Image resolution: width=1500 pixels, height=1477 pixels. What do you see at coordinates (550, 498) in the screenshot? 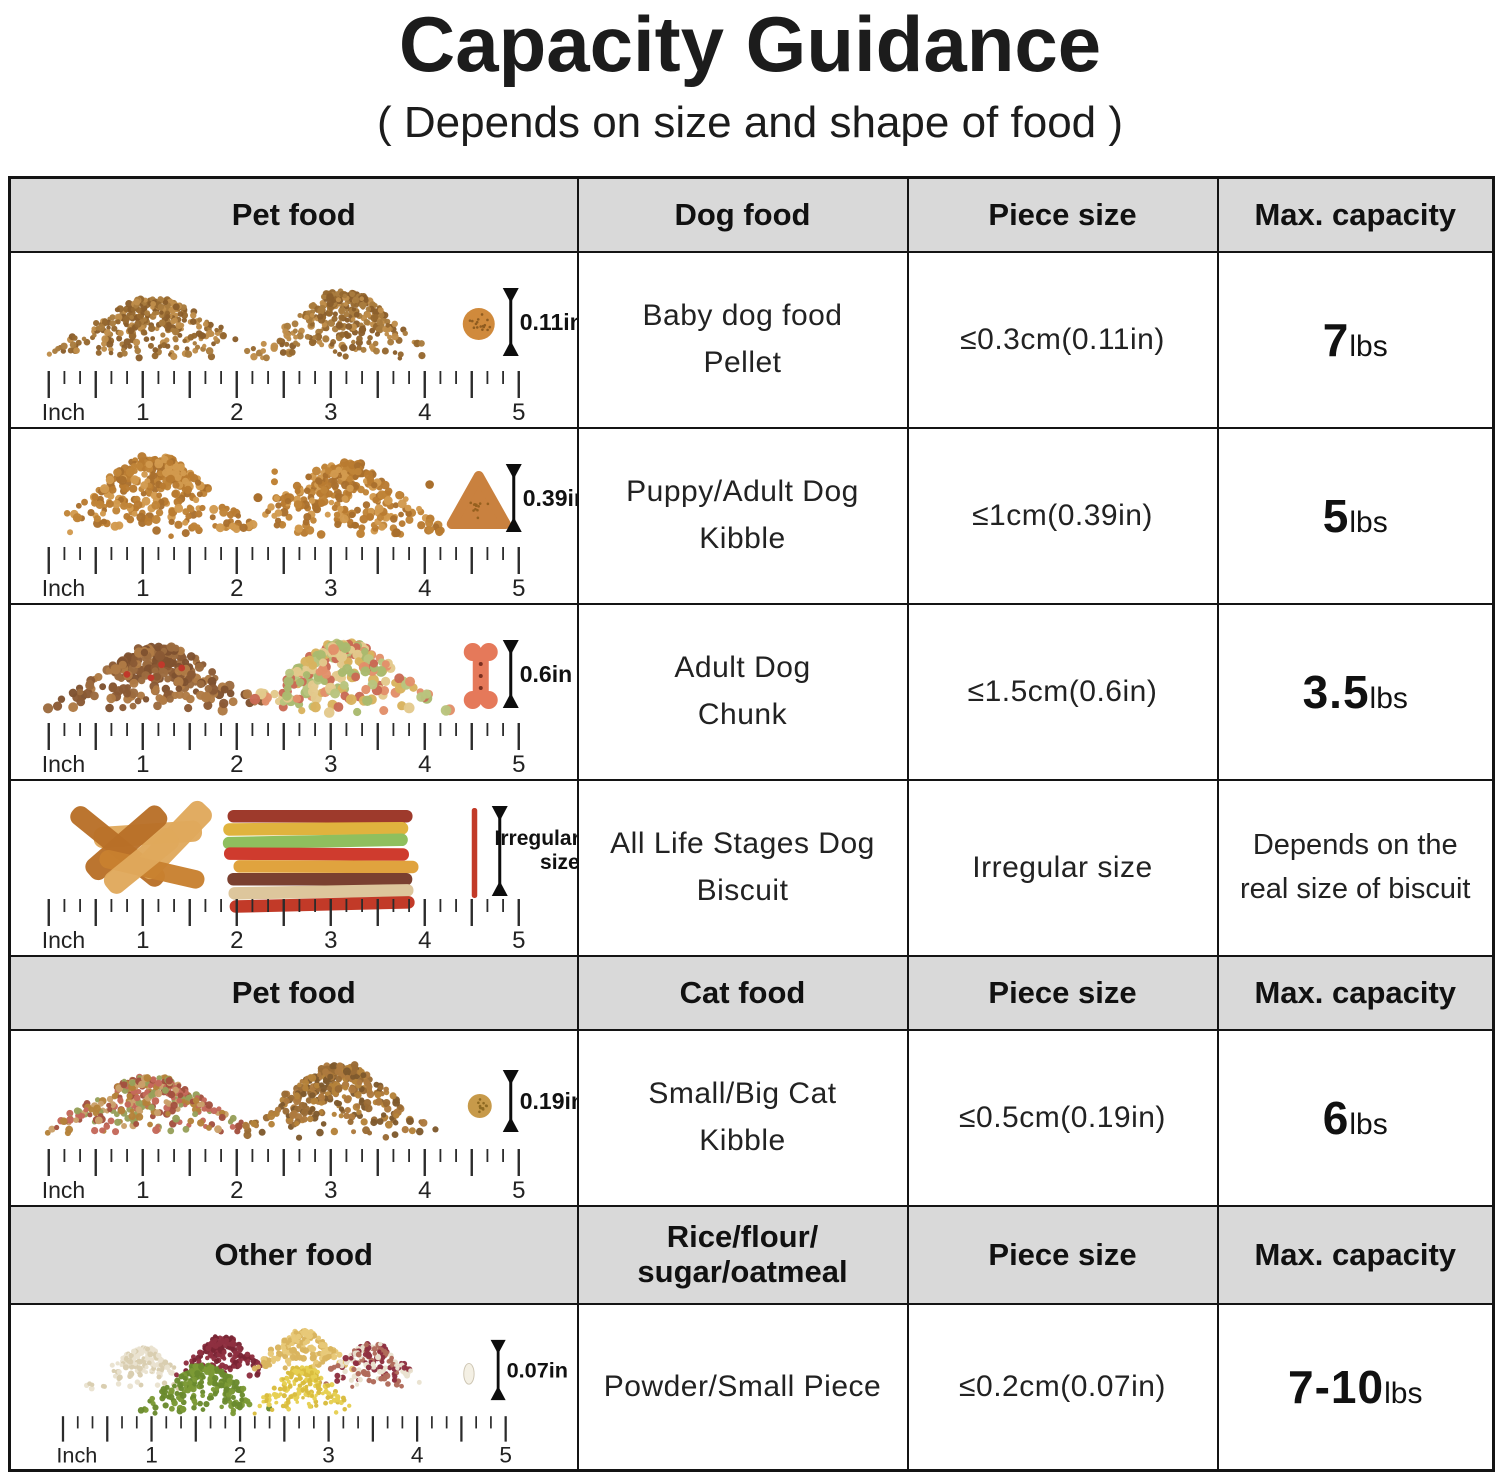
I see `svg-text: 0.39in` at bounding box center [550, 498].